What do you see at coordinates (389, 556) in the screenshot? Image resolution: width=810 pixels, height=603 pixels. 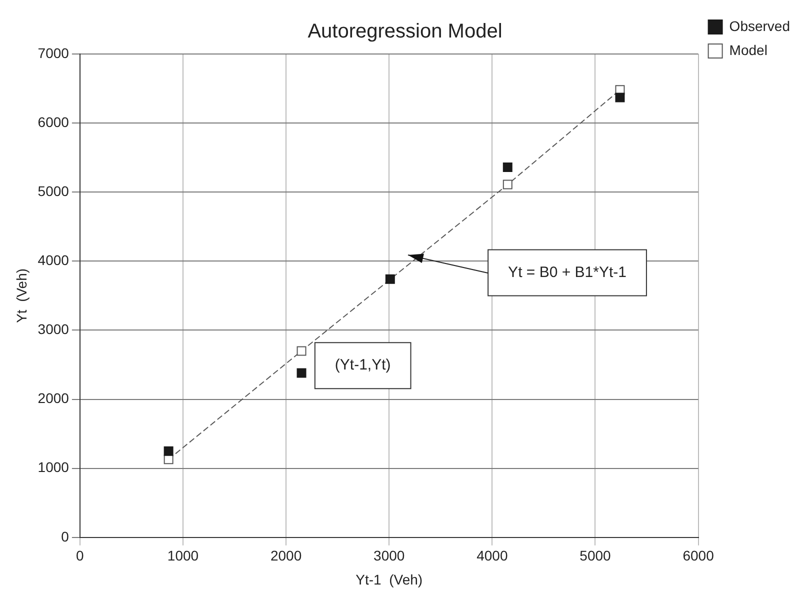 I see `x-tick-label: 3000` at bounding box center [389, 556].